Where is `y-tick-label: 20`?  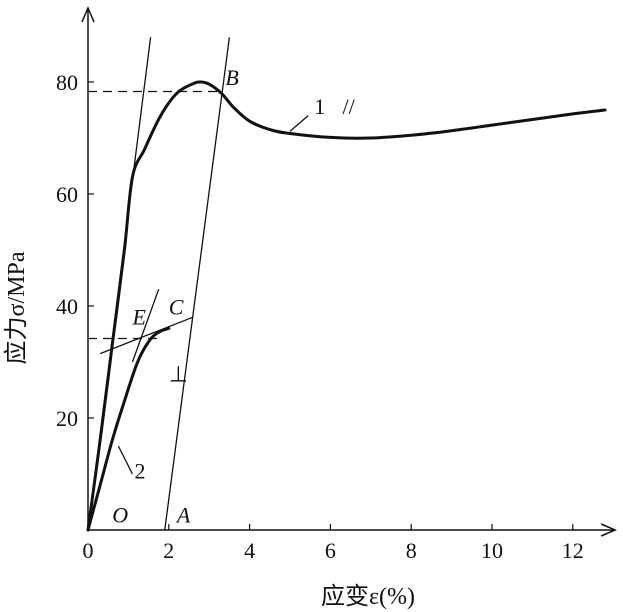 y-tick-label: 20 is located at coordinates (67, 418).